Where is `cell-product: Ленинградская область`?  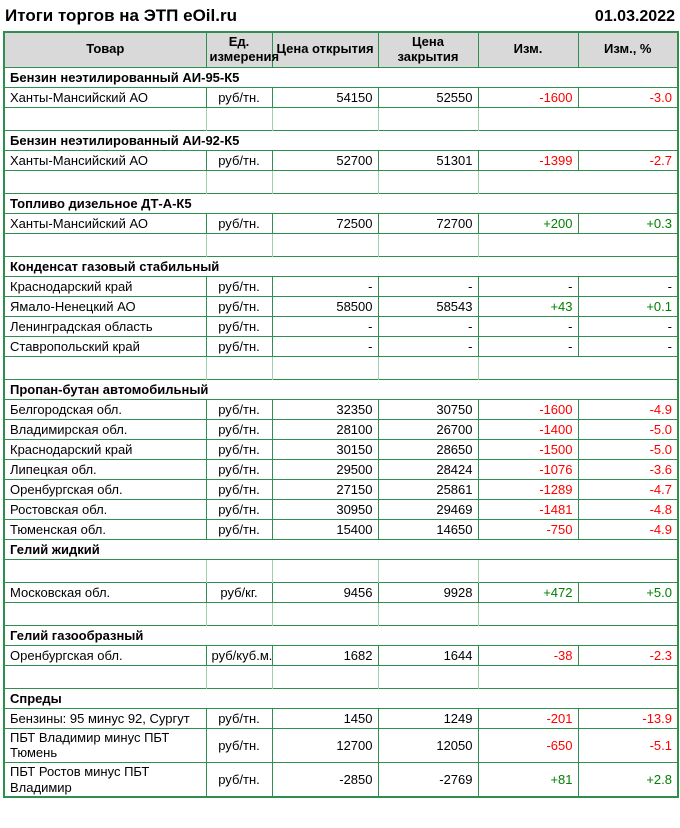 cell-product: Ленинградская область is located at coordinates (105, 326).